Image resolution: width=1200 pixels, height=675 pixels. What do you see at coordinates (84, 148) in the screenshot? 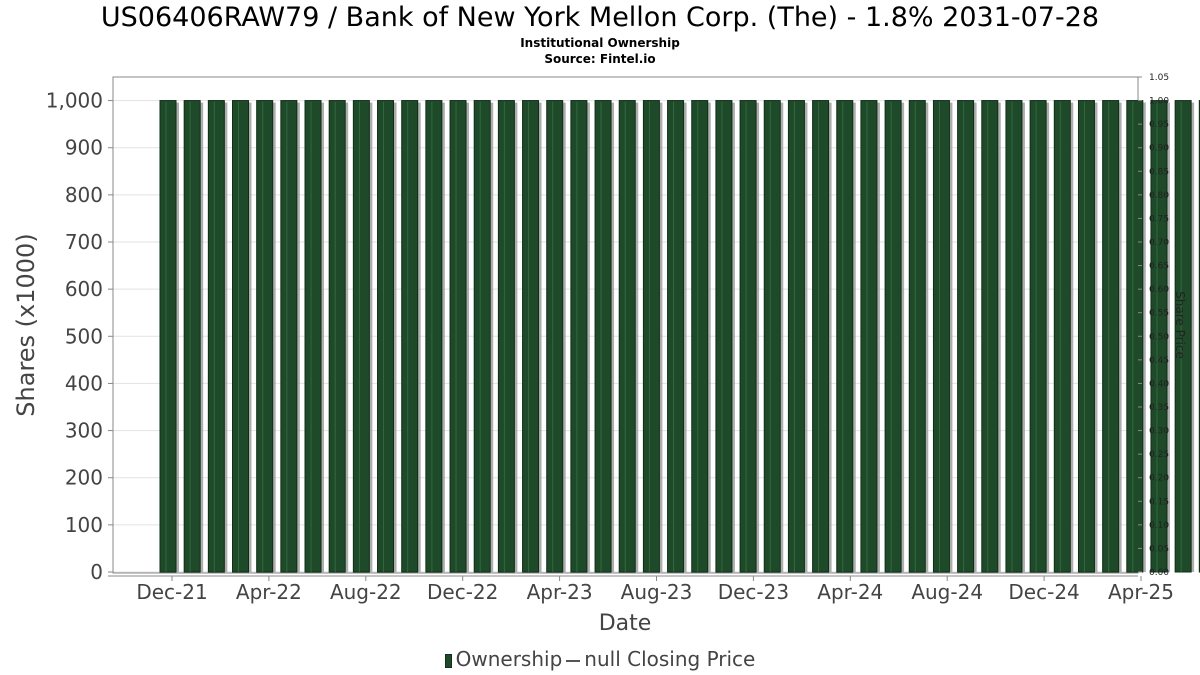
I see `y-tick-label: 900` at bounding box center [84, 148].